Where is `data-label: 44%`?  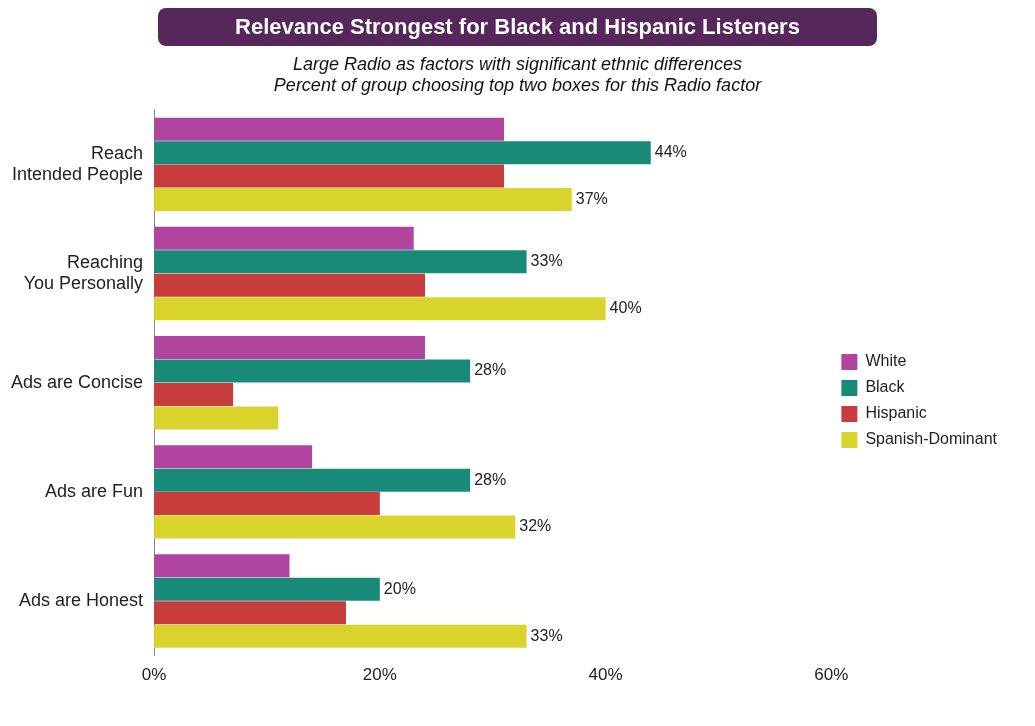
data-label: 44% is located at coordinates (670, 152).